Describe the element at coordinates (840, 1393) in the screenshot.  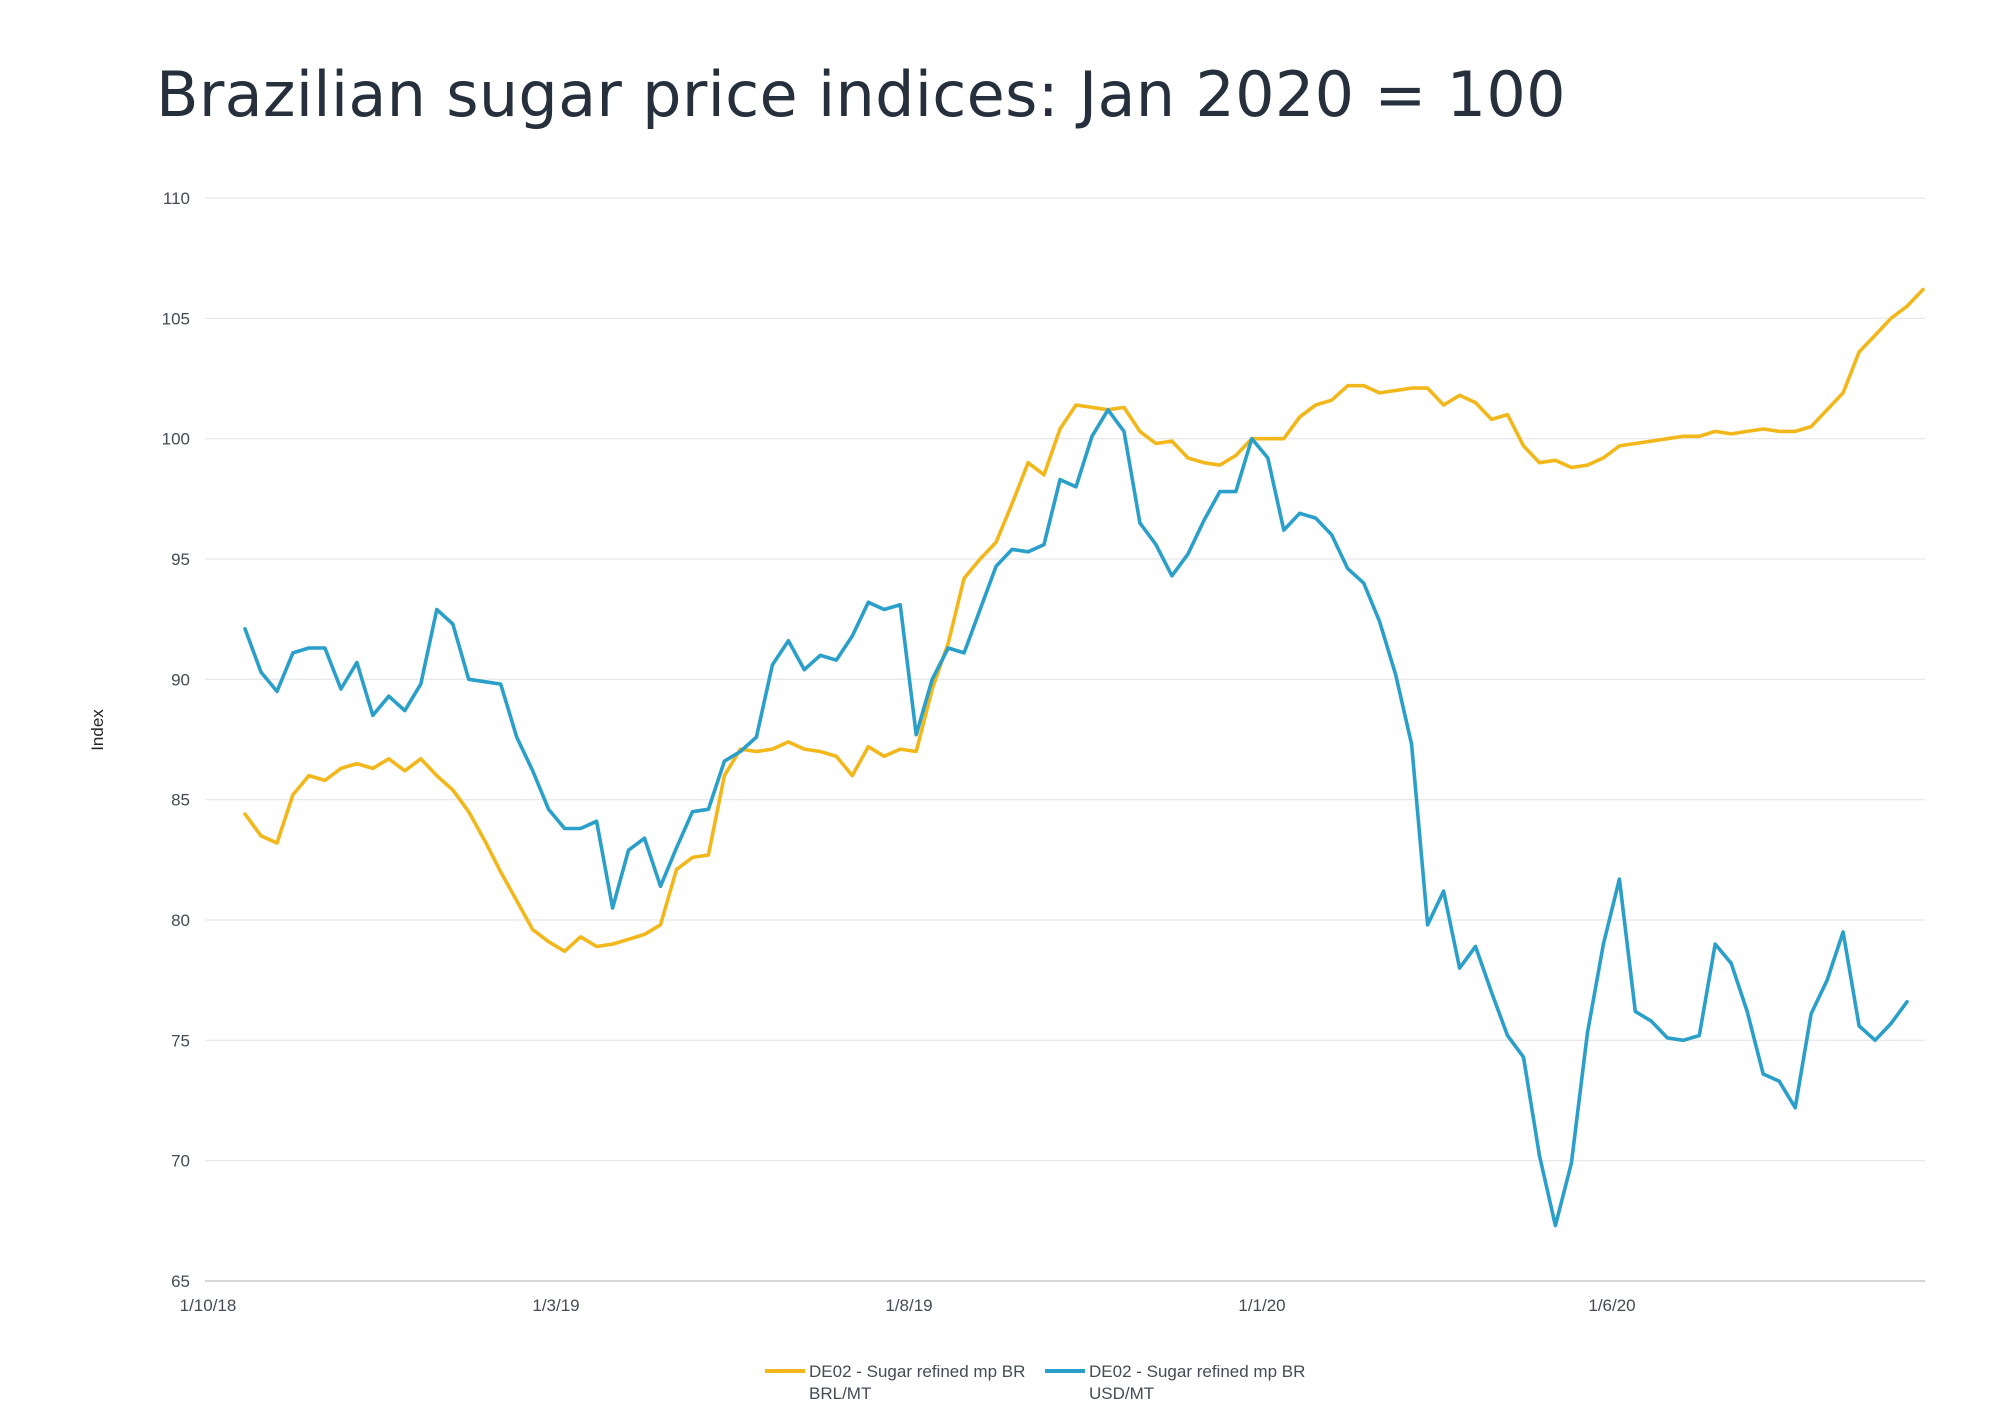
I see `legend-label-line2: BRL/MT` at that location.